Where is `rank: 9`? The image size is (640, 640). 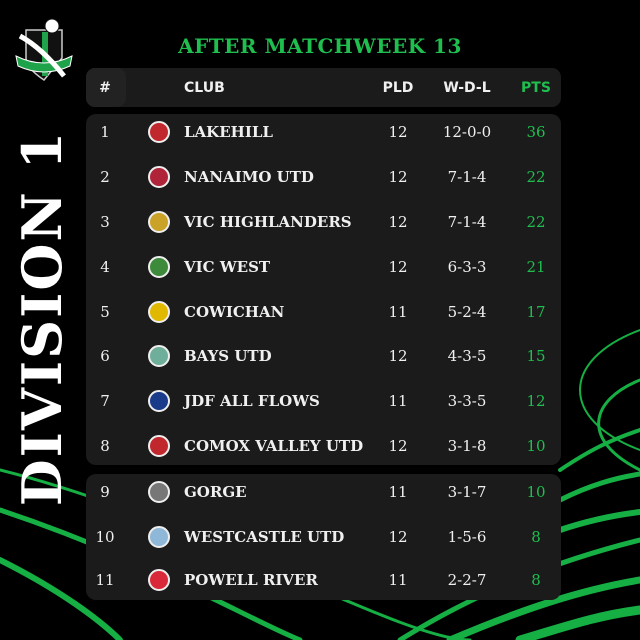 rank: 9 is located at coordinates (105, 492).